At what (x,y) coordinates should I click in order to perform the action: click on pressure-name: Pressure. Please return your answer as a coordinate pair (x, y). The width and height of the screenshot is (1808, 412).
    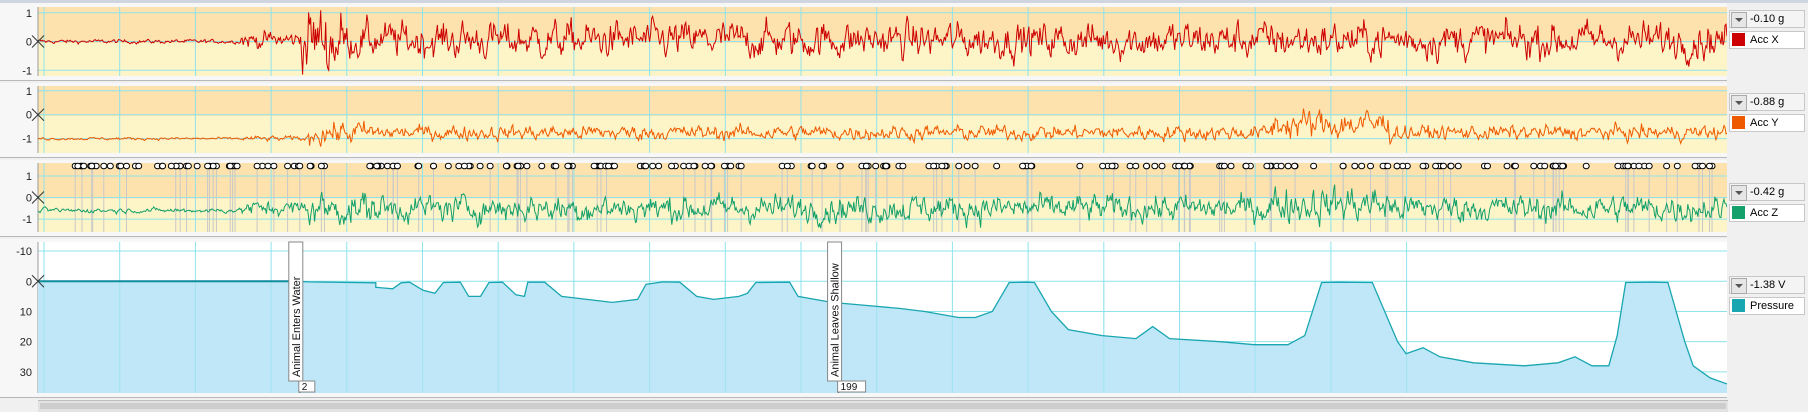
    Looking at the image, I should click on (1772, 306).